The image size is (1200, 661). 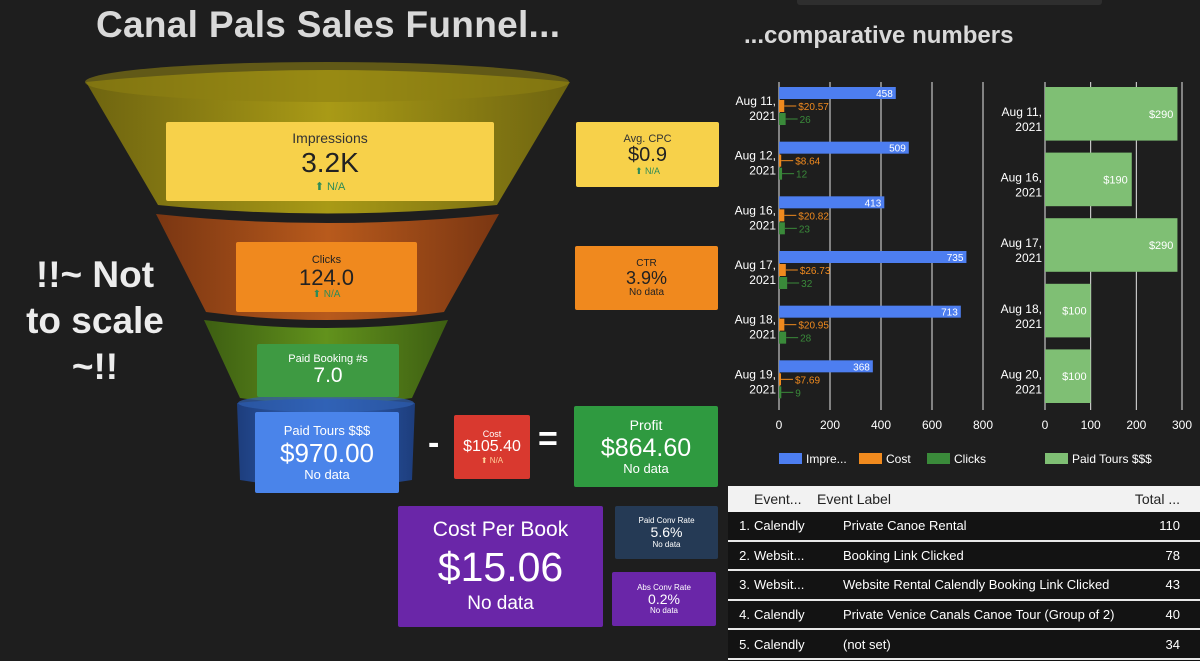 What do you see at coordinates (806, 120) in the screenshot?
I see `chart1-data-label: 26` at bounding box center [806, 120].